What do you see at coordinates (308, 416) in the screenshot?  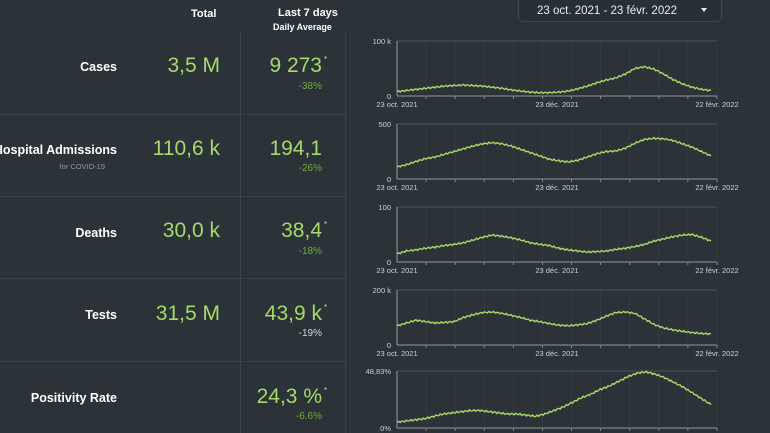 I see `pct-positivity-rate: -6.6%` at bounding box center [308, 416].